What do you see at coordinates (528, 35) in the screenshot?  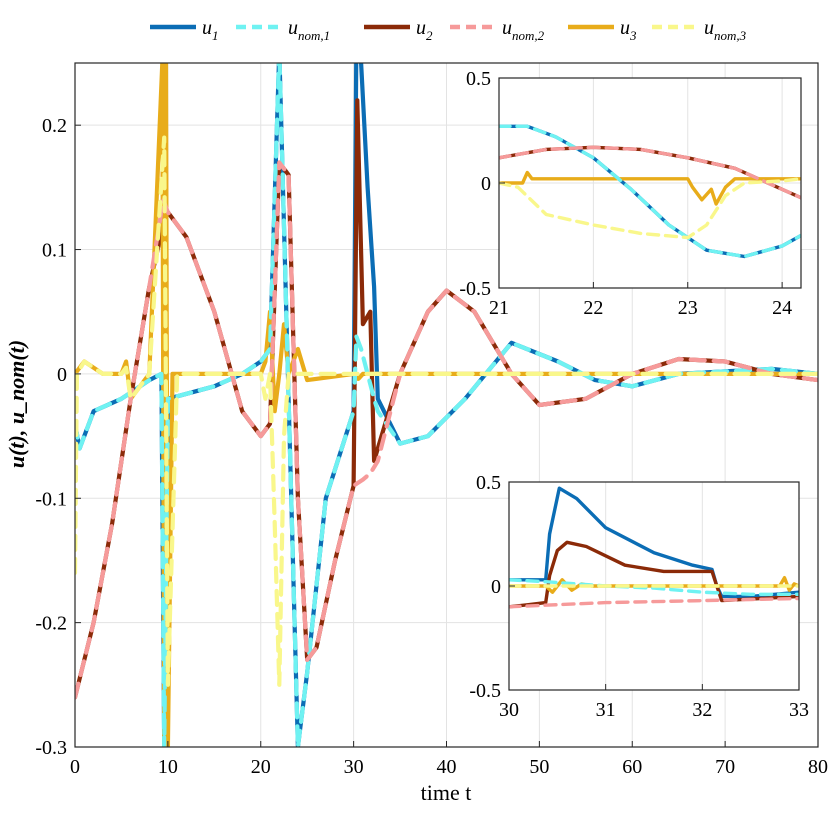 I see `legend-label-subscript: nom,2` at bounding box center [528, 35].